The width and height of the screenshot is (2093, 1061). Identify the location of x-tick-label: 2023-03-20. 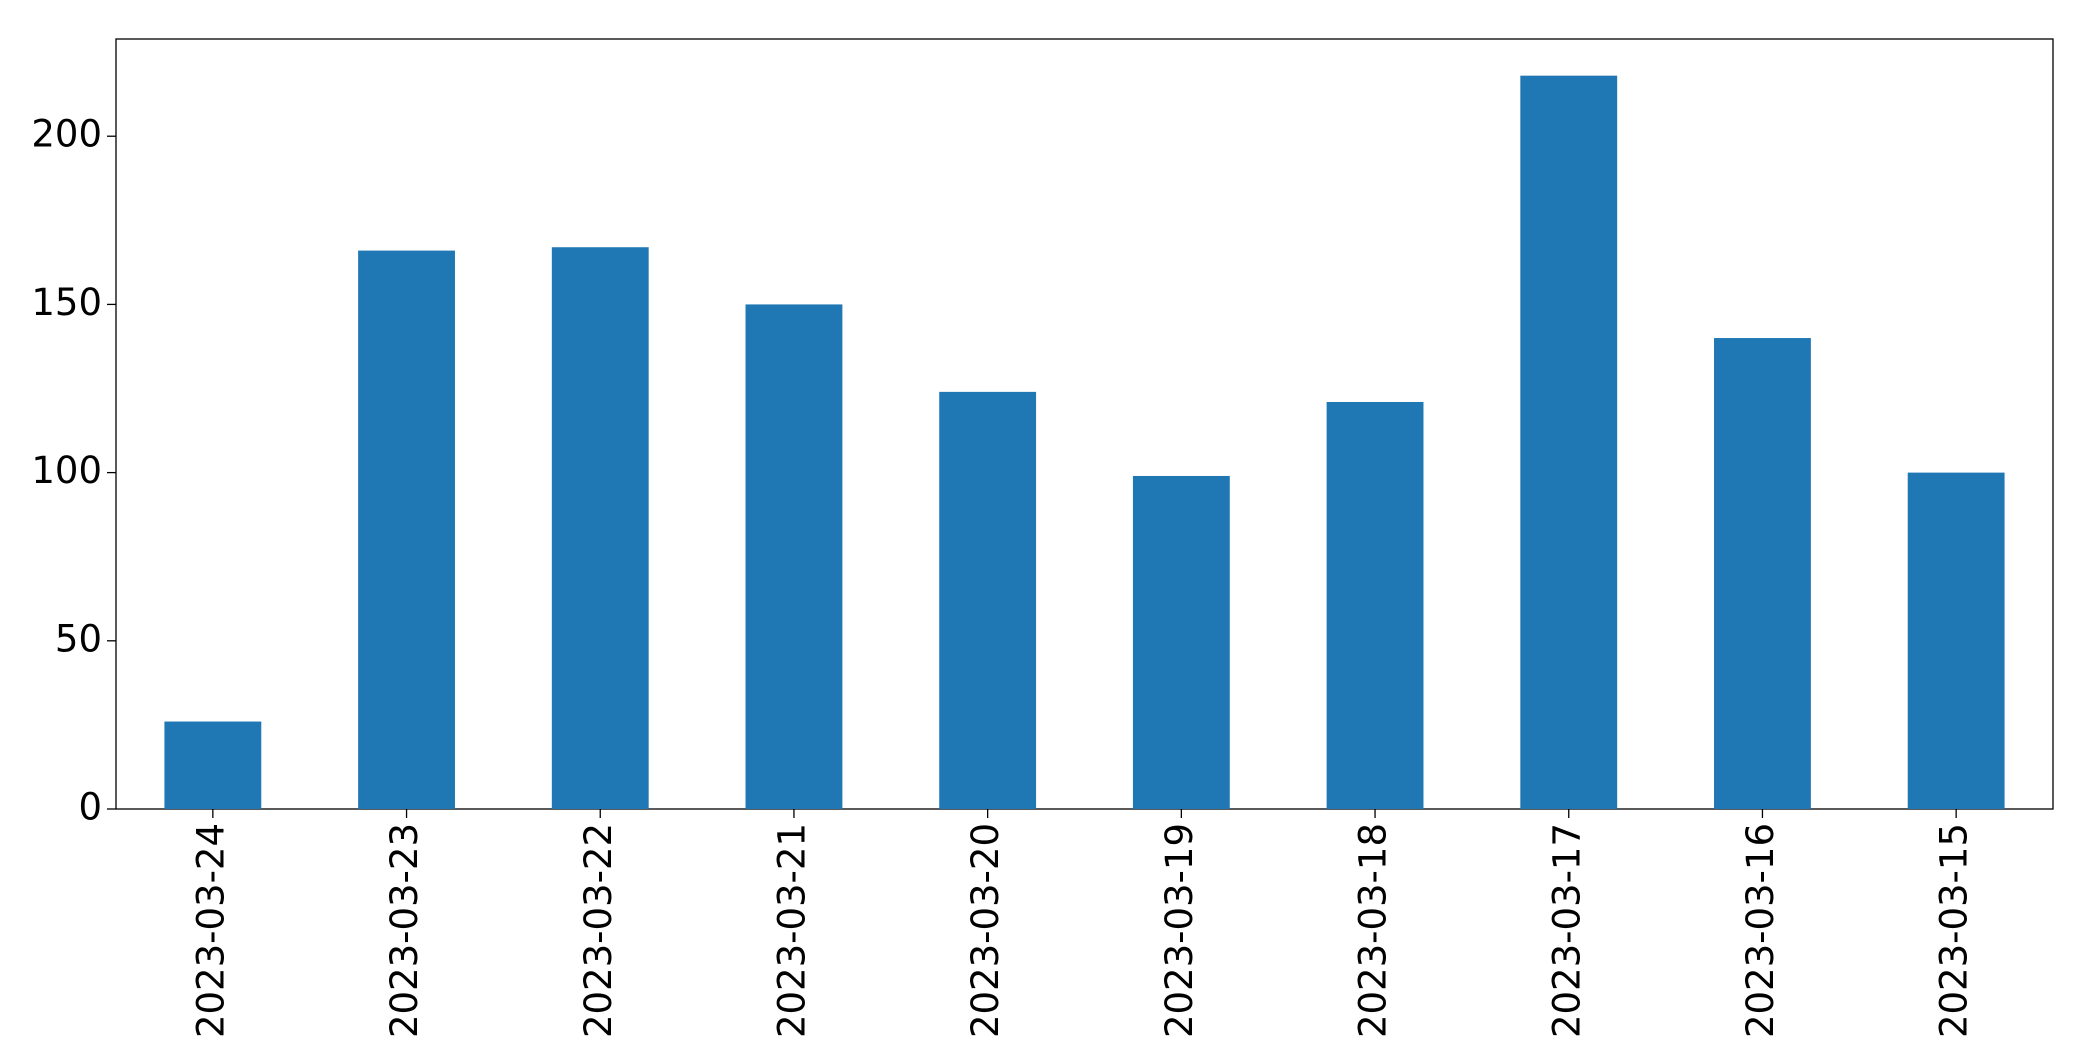
(985, 930).